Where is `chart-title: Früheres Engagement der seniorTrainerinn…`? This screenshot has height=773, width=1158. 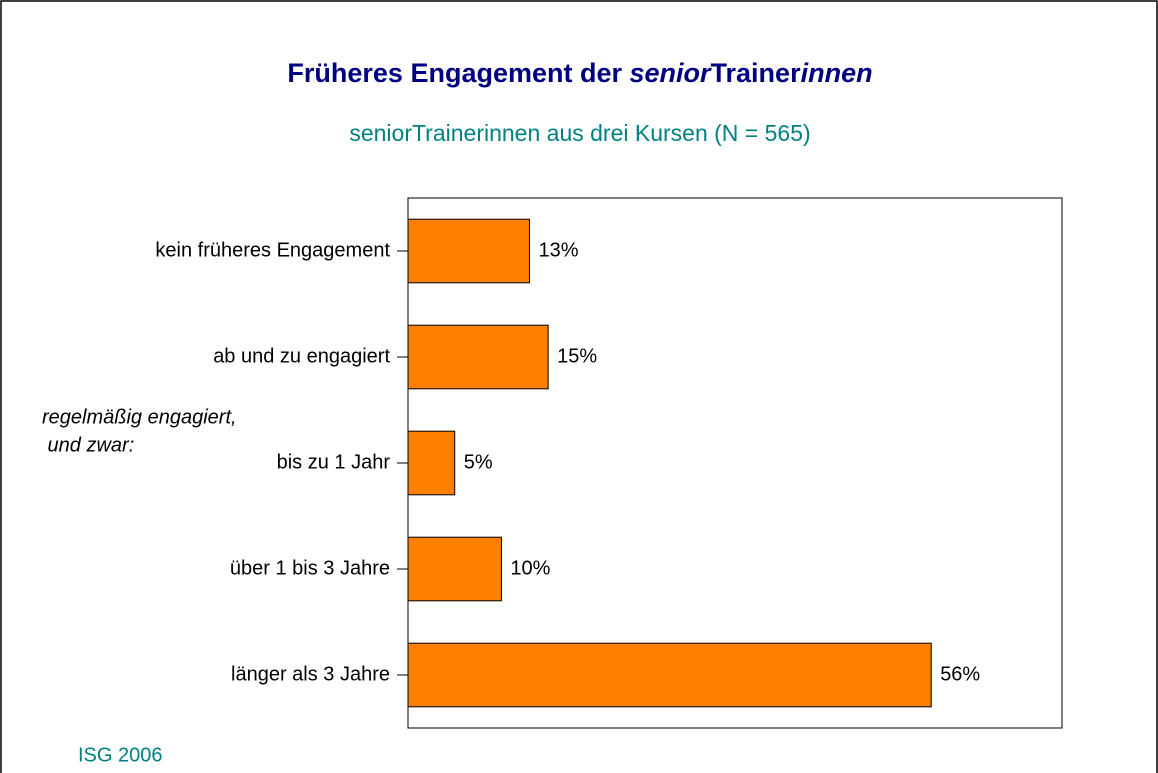
chart-title: Früheres Engagement der seniorTrainerinn… is located at coordinates (579, 73).